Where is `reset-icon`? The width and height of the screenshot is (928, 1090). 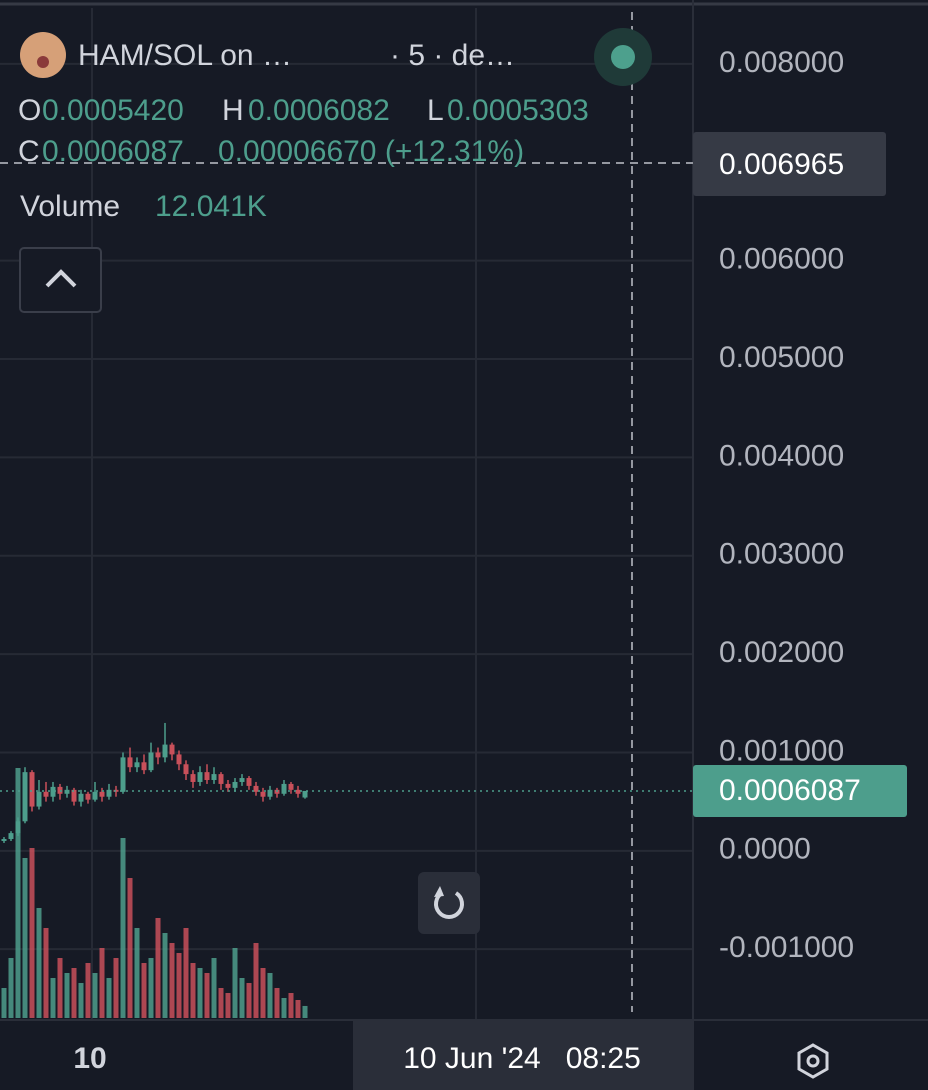
reset-icon is located at coordinates (449, 905).